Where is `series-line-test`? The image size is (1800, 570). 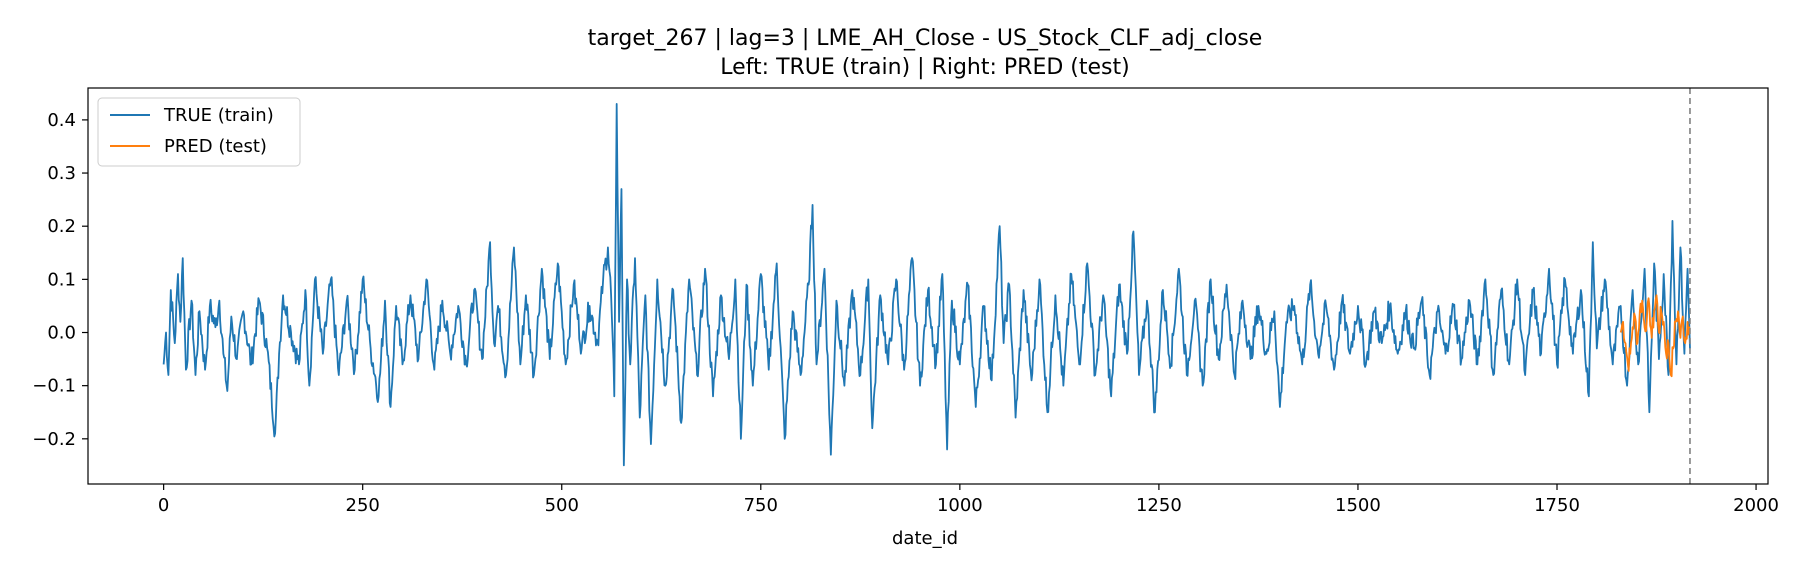
series-line-test is located at coordinates (1655, 336).